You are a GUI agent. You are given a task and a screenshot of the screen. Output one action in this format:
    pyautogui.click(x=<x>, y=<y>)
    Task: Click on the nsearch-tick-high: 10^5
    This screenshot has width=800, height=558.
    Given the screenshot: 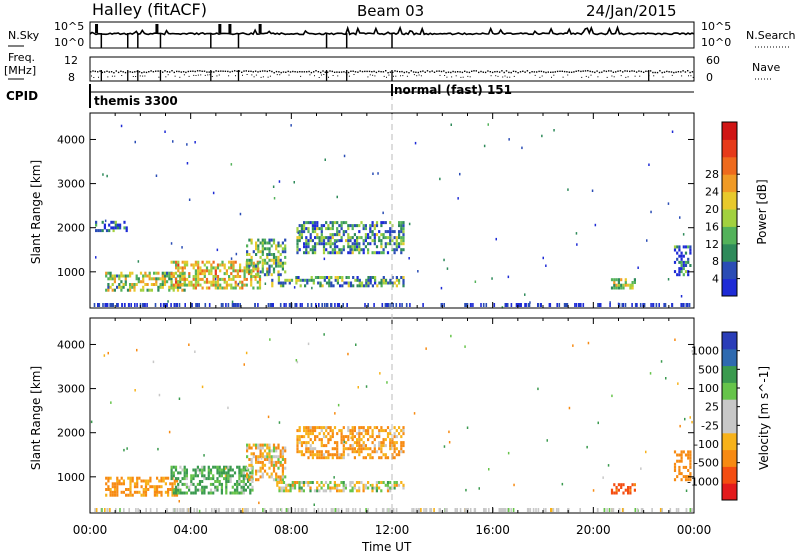 What is the action you would take?
    pyautogui.click(x=716, y=26)
    